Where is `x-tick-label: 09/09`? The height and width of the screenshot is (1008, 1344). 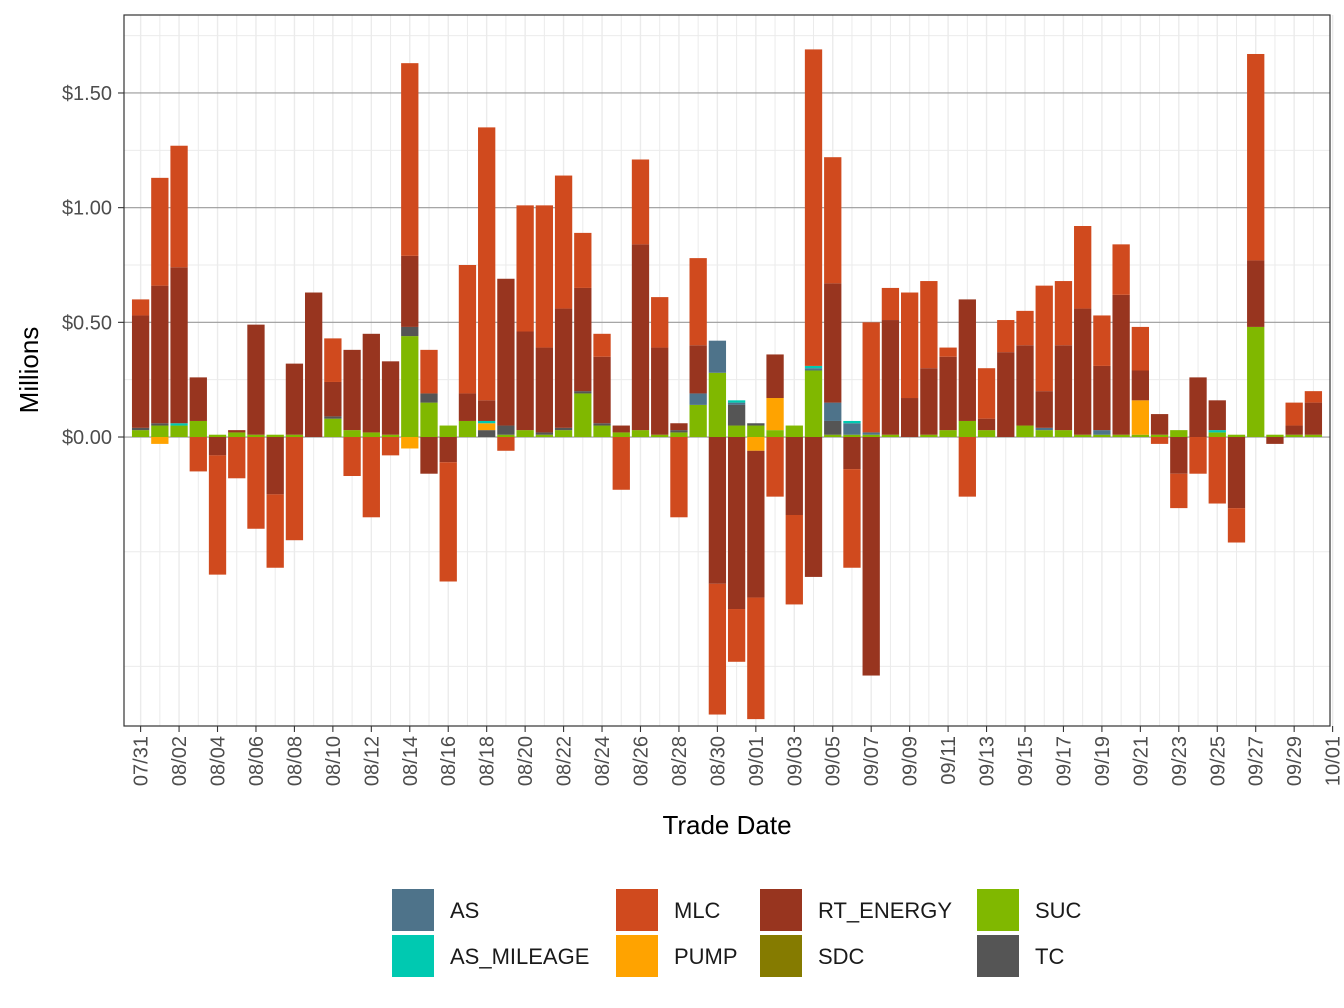 x-tick-label: 09/09 is located at coordinates (911, 761).